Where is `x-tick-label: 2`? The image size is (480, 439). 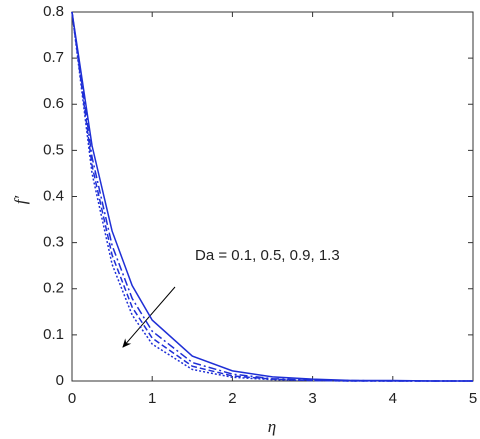 x-tick-label: 2 is located at coordinates (232, 398).